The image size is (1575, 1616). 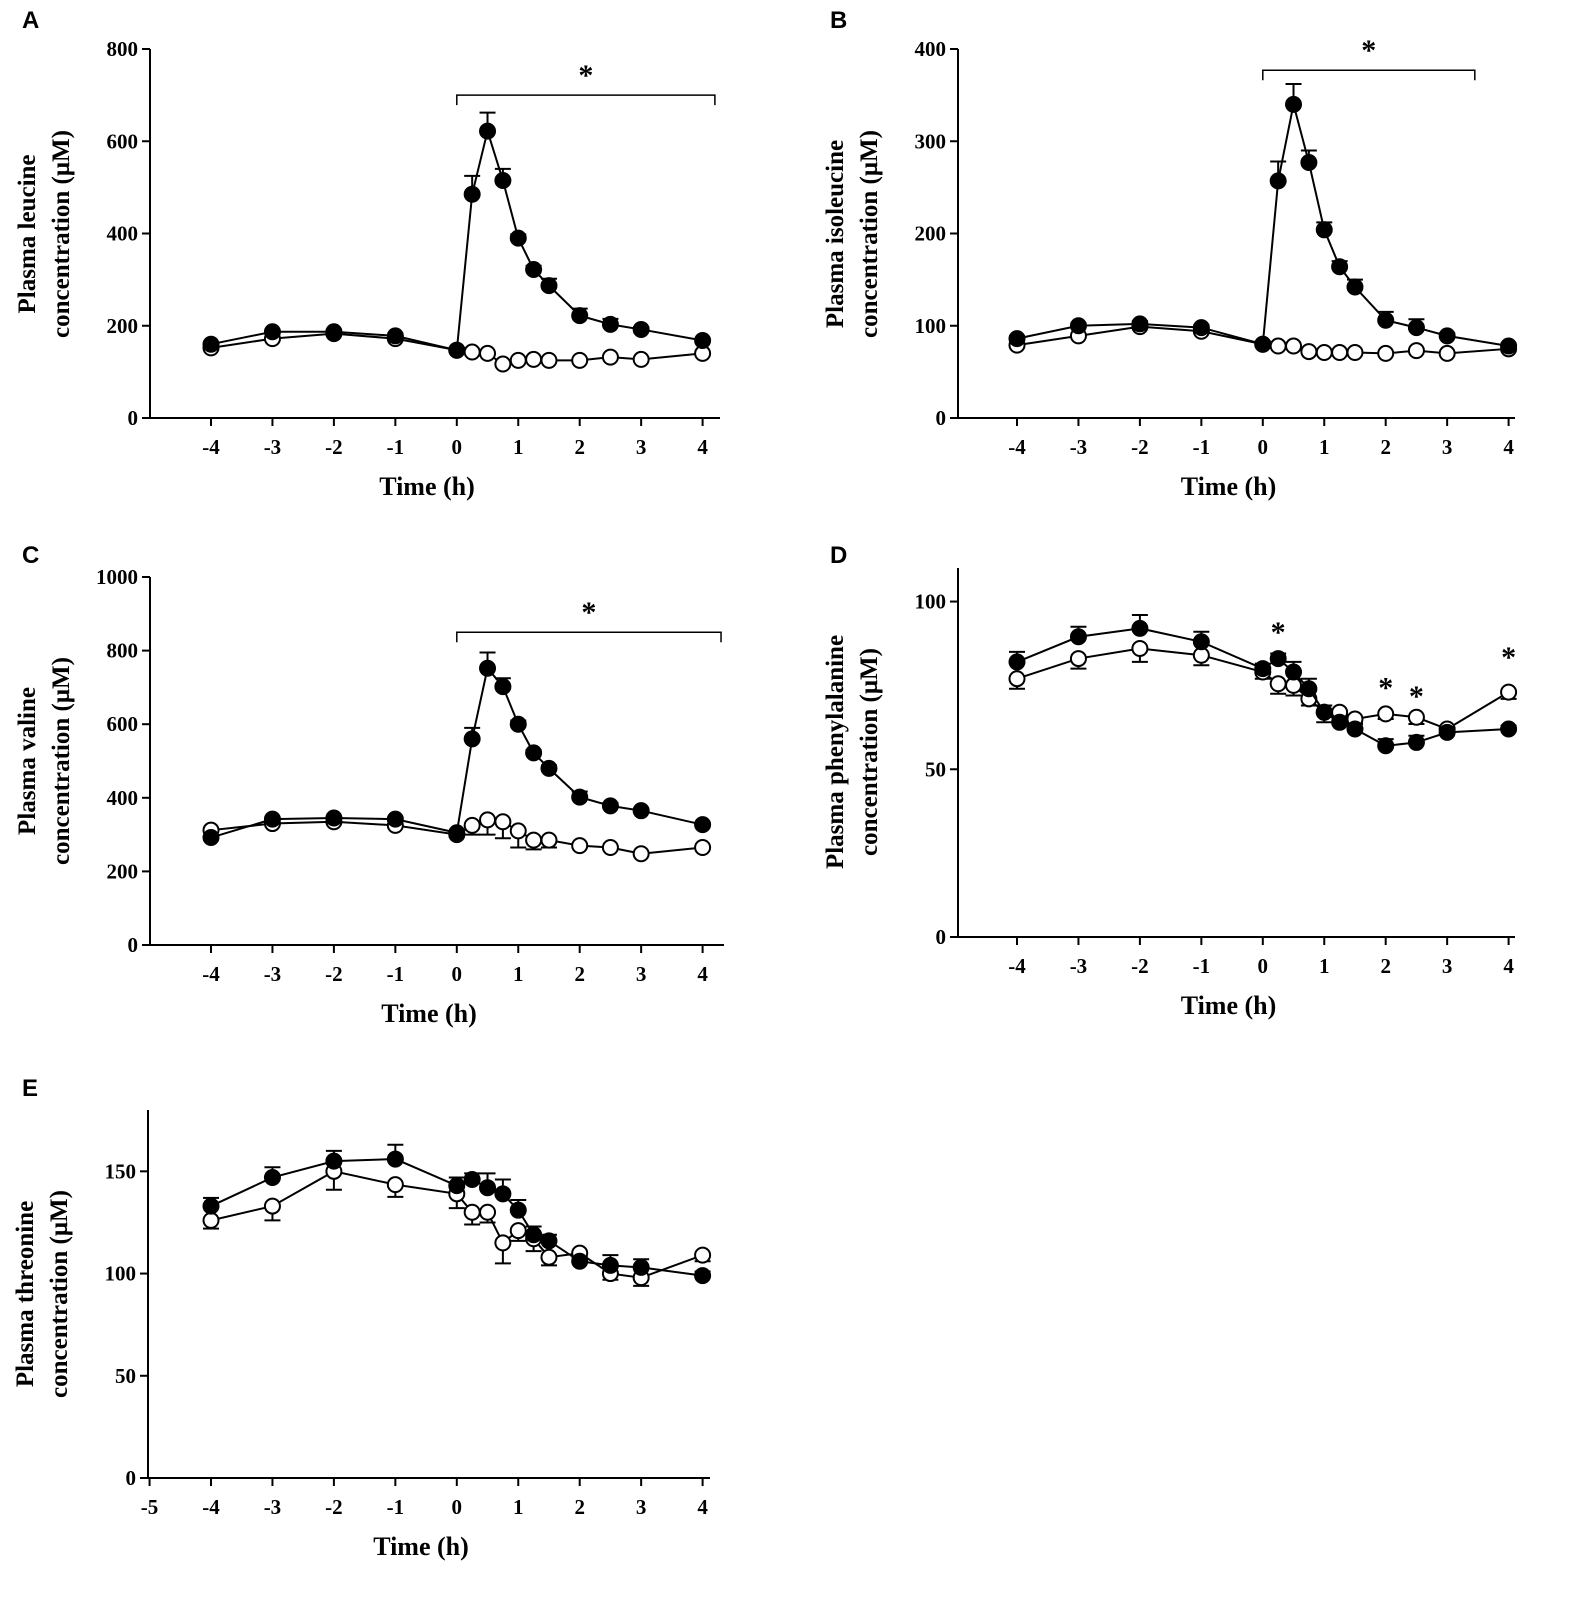 What do you see at coordinates (150, 1507) in the screenshot?
I see `x-tick-label: -5` at bounding box center [150, 1507].